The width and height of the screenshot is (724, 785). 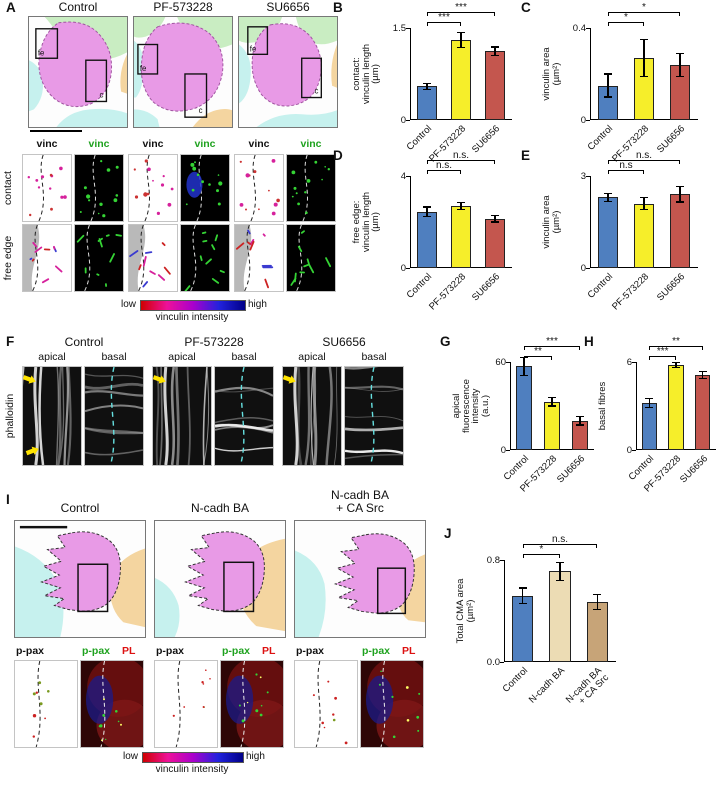 What do you see at coordinates (626, 17) in the screenshot?
I see `significance-label: *` at bounding box center [626, 17].